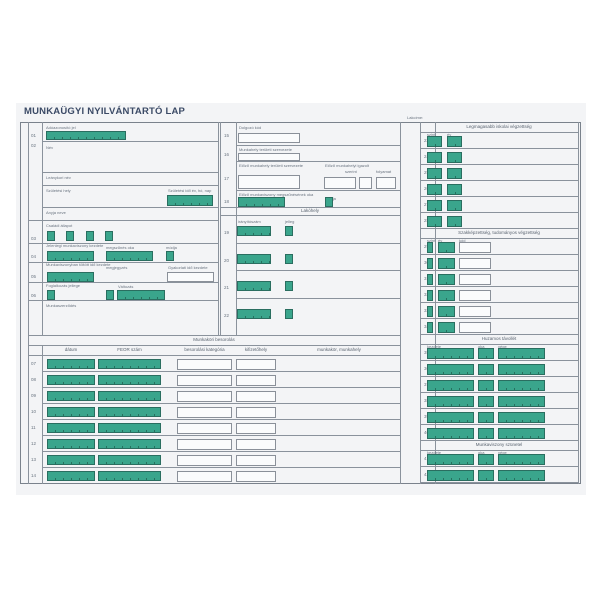  What do you see at coordinates (269, 157) in the screenshot?
I see `workplace-org-field` at bounding box center [269, 157].